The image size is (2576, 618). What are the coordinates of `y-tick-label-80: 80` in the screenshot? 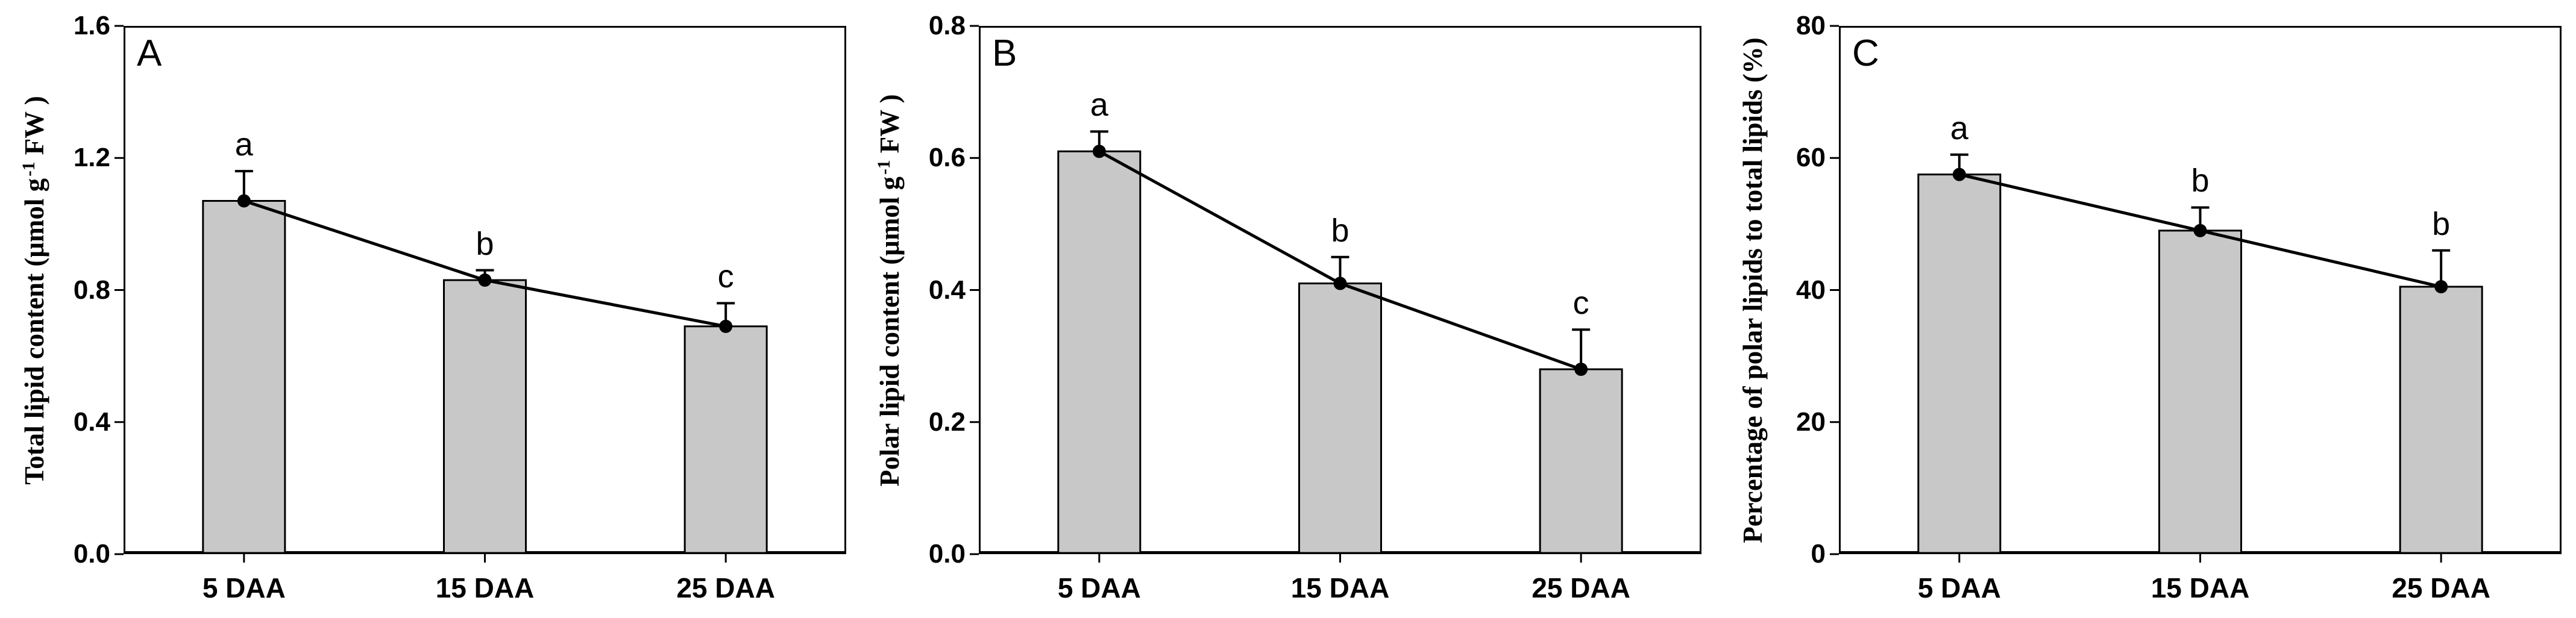 It's located at (1811, 25).